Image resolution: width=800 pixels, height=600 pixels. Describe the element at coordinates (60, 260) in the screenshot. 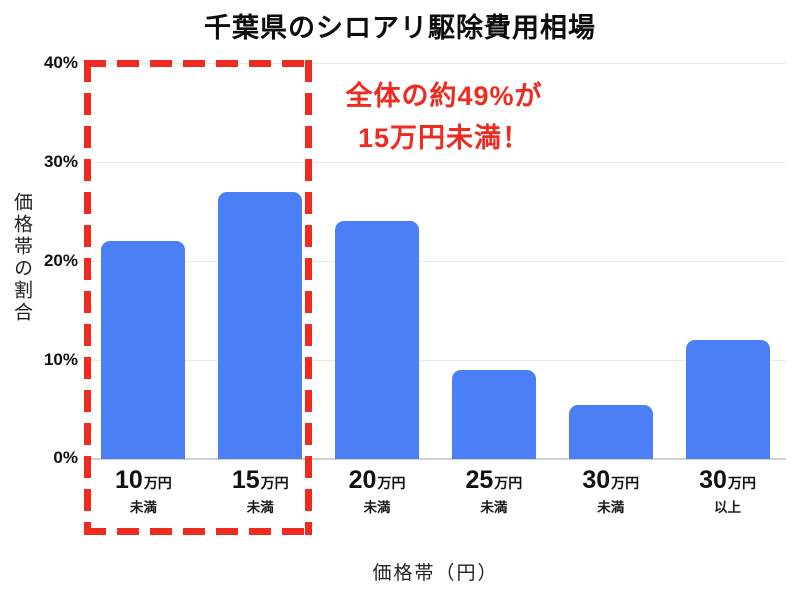

I see `y-tick-20: 20%` at that location.